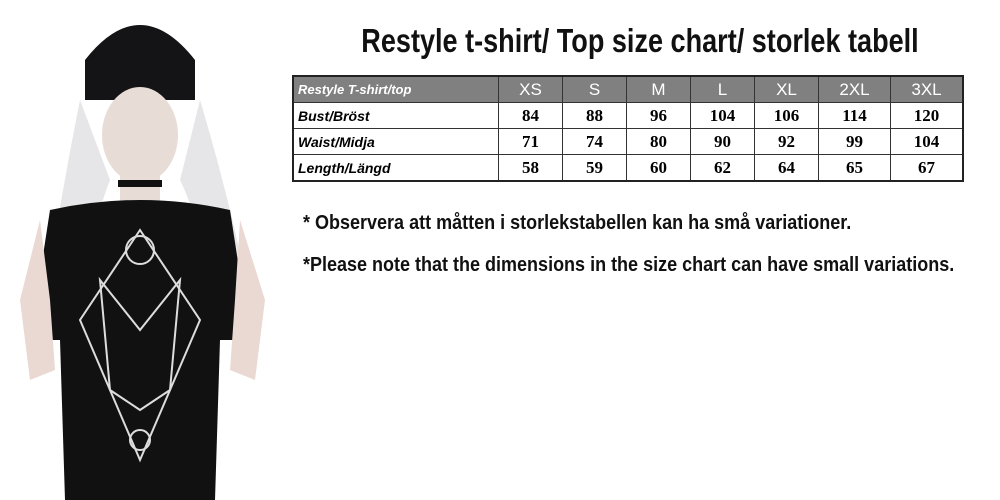  Describe the element at coordinates (854, 89) in the screenshot. I see `size-header: 2XL` at that location.